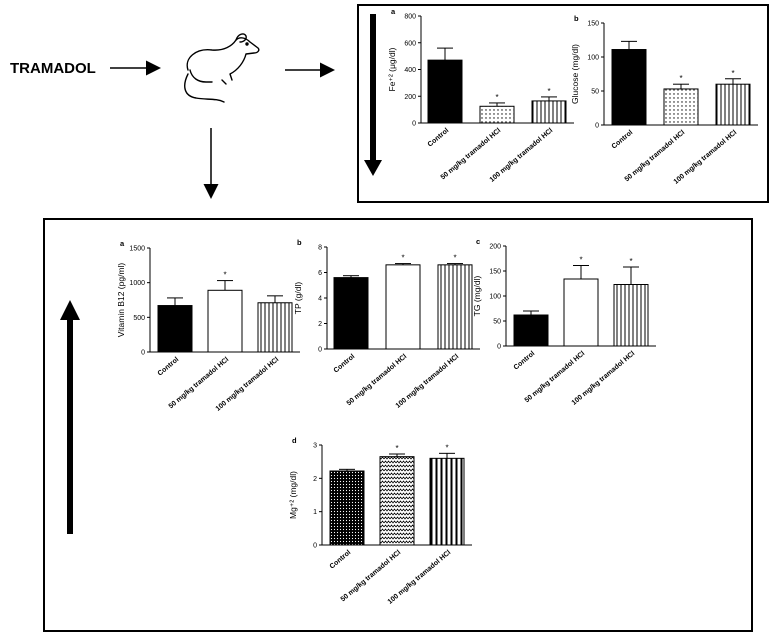 The height and width of the screenshot is (636, 783). I want to click on y-axis-label: TG (mg/dl), so click(477, 296).